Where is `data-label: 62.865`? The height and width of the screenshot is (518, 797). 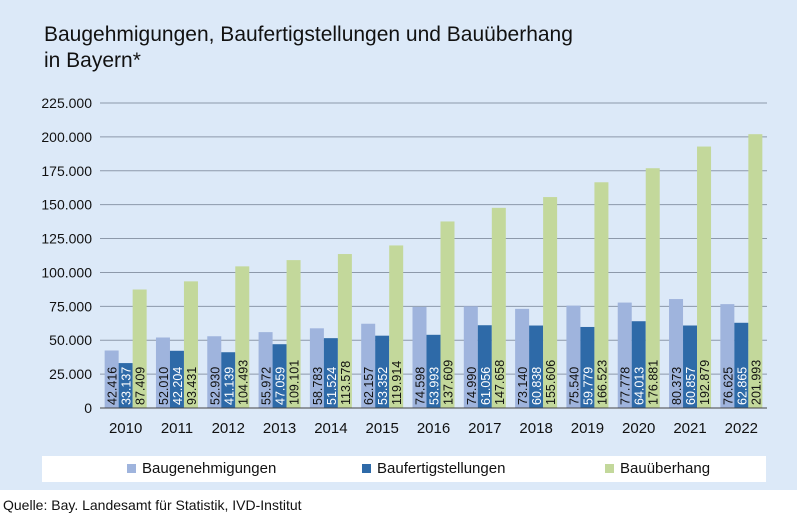 data-label: 62.865 is located at coordinates (742, 386).